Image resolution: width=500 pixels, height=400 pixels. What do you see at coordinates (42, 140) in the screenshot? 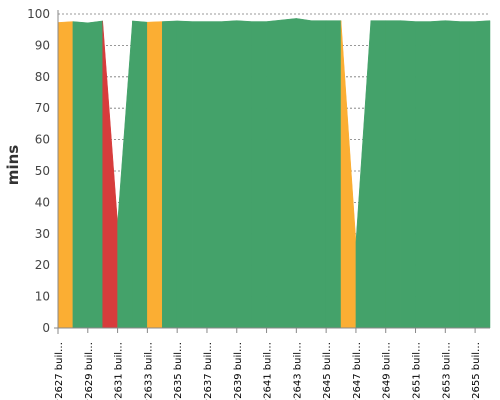
I see `y-tick-label: 60` at bounding box center [42, 140].